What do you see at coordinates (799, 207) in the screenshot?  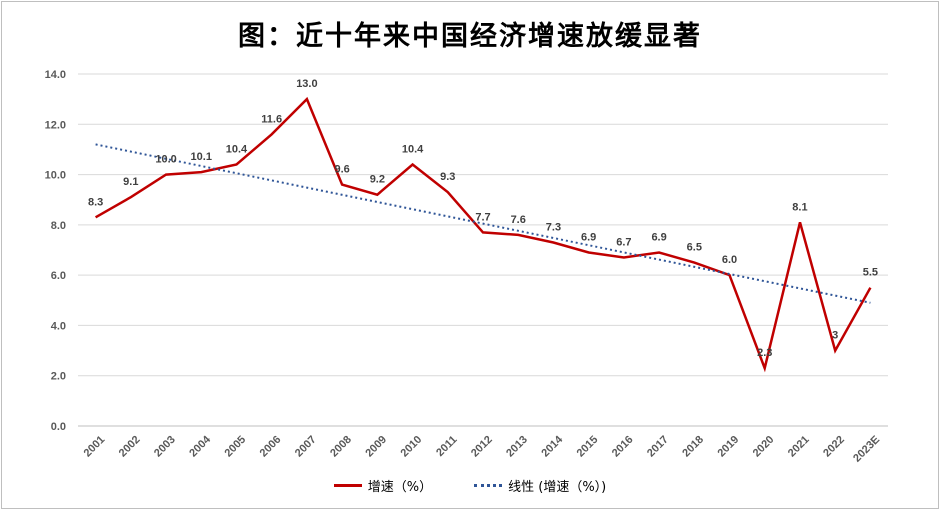 I see `data-label: 8.1` at bounding box center [799, 207].